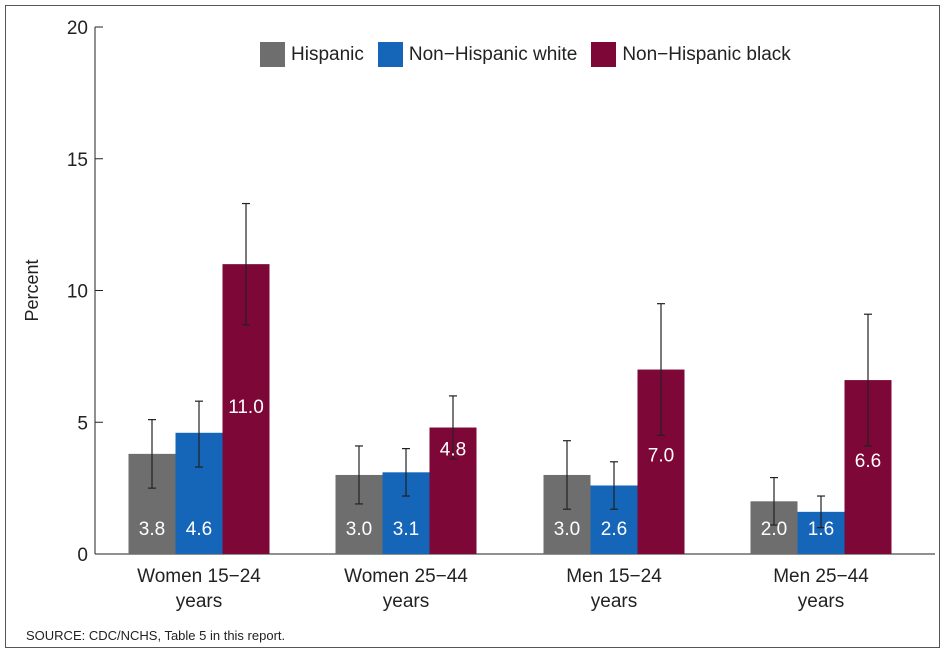 This screenshot has height=654, width=947. Describe the element at coordinates (246, 407) in the screenshot. I see `bar-value-label: 11.0` at that location.